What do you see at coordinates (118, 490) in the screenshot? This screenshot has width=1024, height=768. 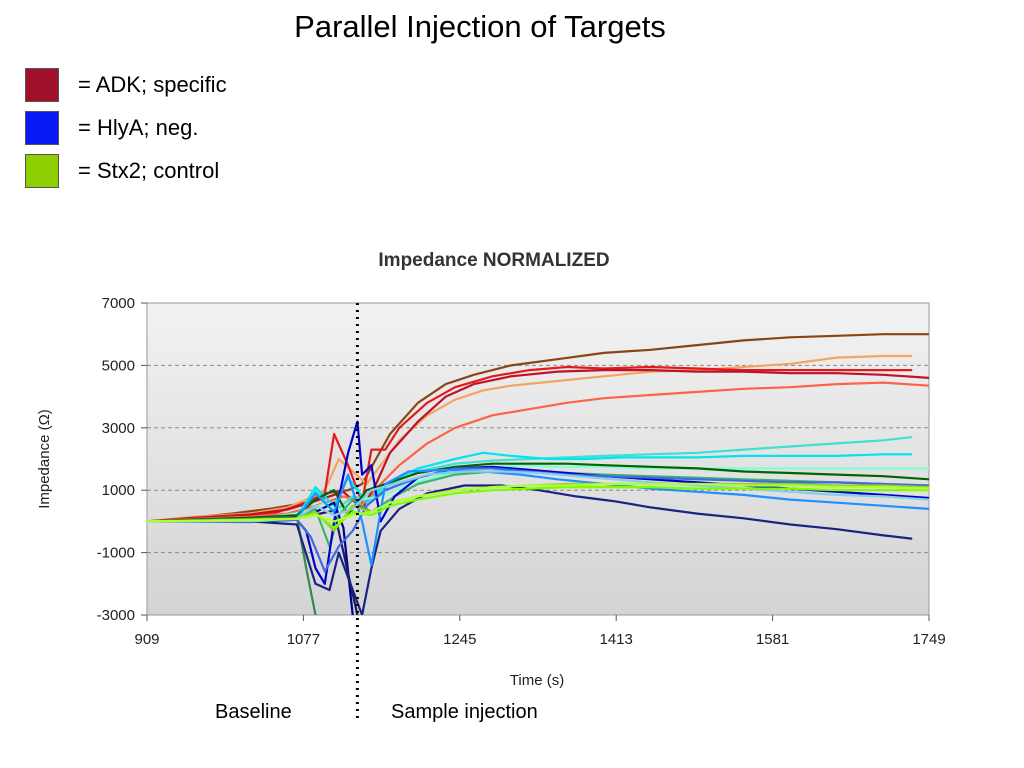 I see `y-tick-label-1000: 1000` at bounding box center [118, 490].